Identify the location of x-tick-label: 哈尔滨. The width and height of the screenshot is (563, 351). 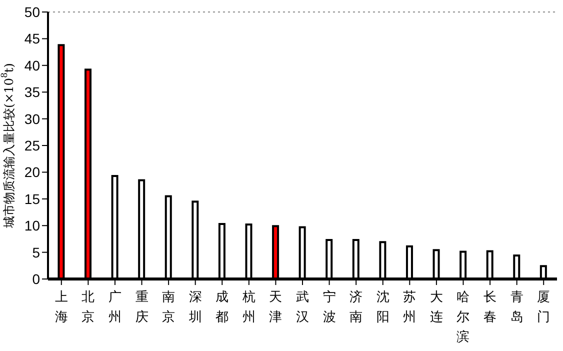
(463, 317).